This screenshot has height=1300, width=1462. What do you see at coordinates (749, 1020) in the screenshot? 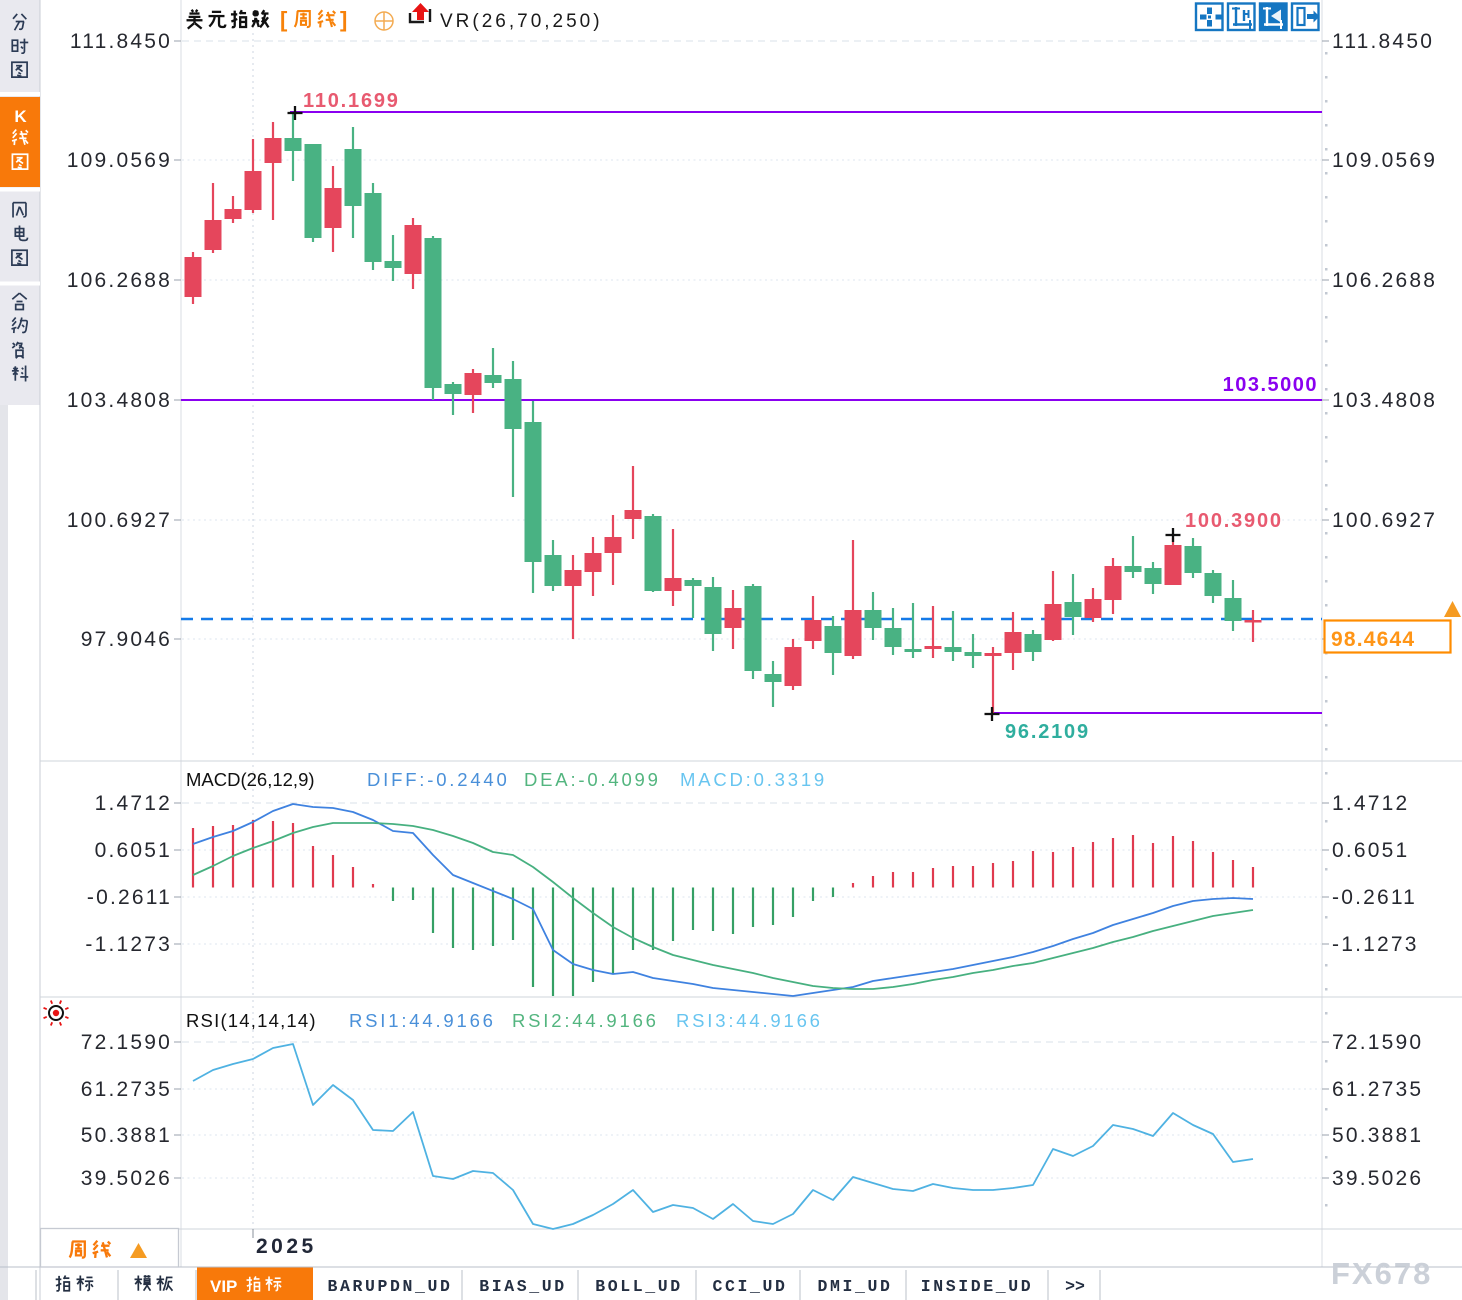
I see `svg-text: RSI3:44.9166` at bounding box center [749, 1020].